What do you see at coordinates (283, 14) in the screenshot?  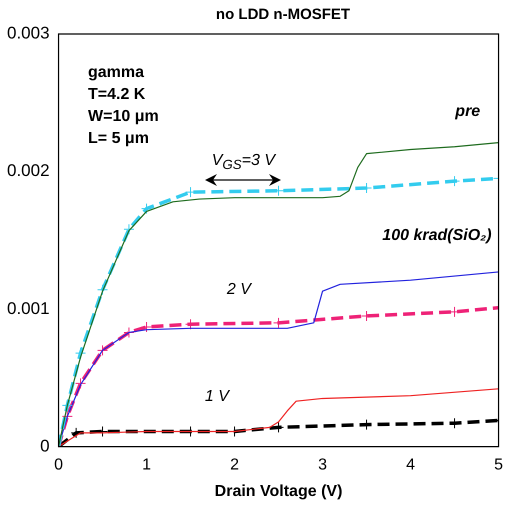 I see `chart-title: no LDD n-MOSFET` at bounding box center [283, 14].